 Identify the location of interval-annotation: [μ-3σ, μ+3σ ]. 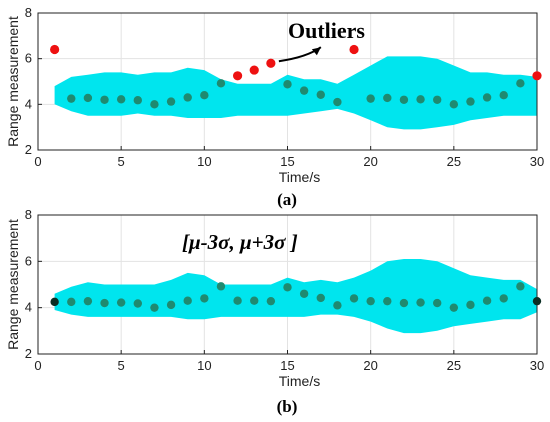
(240, 242).